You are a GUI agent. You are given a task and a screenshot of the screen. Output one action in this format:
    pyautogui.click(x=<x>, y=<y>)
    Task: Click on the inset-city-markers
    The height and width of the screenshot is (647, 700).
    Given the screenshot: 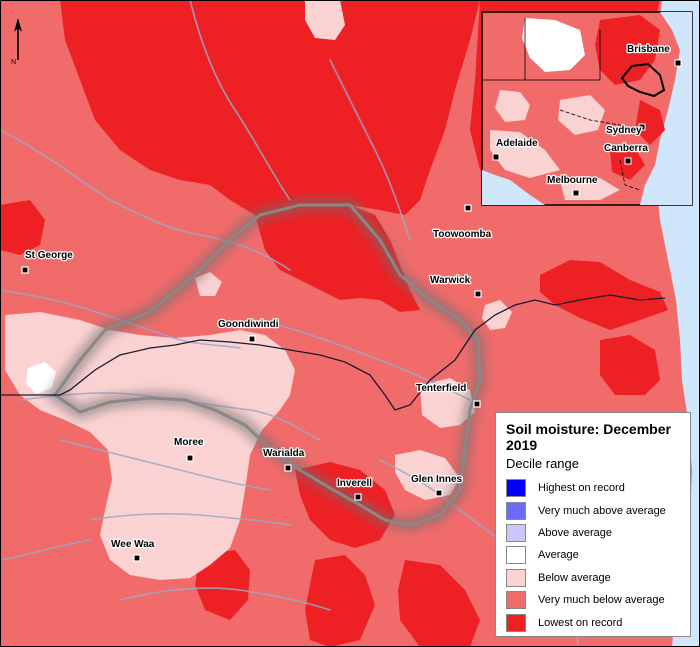 What is the action you would take?
    pyautogui.click(x=587, y=128)
    